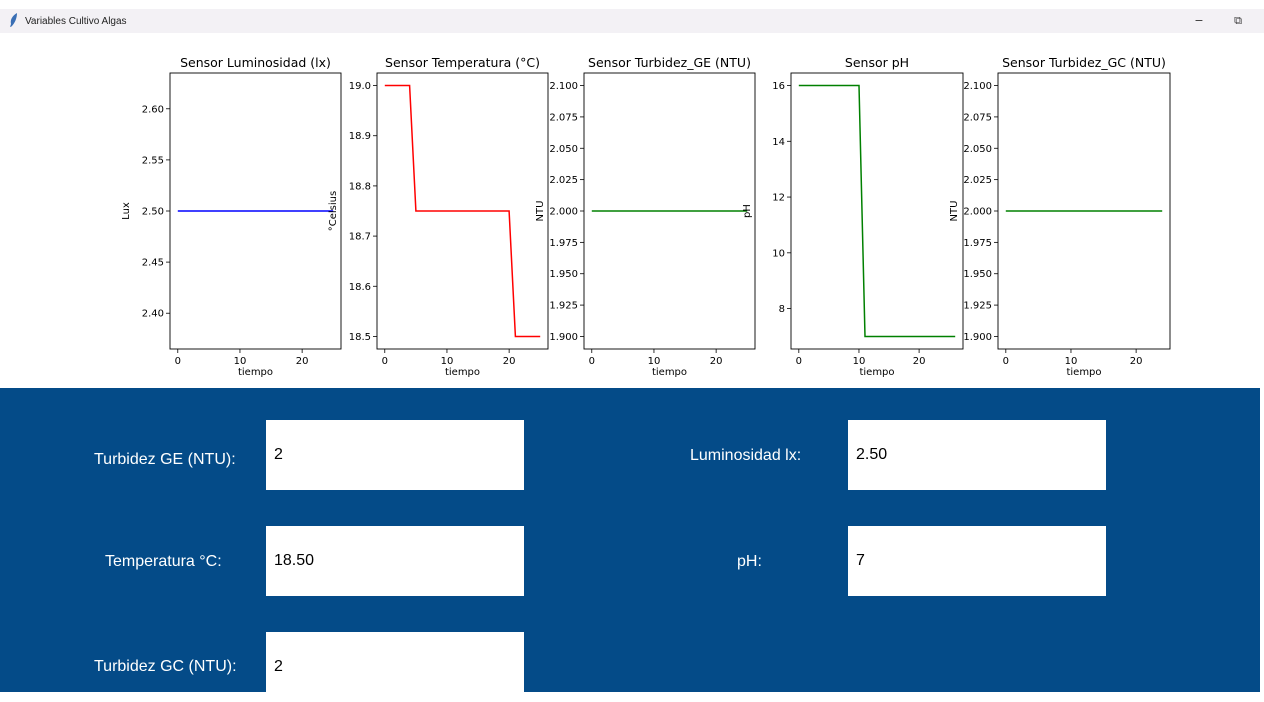  I want to click on chart-3-xlabel: tiempo, so click(669, 372).